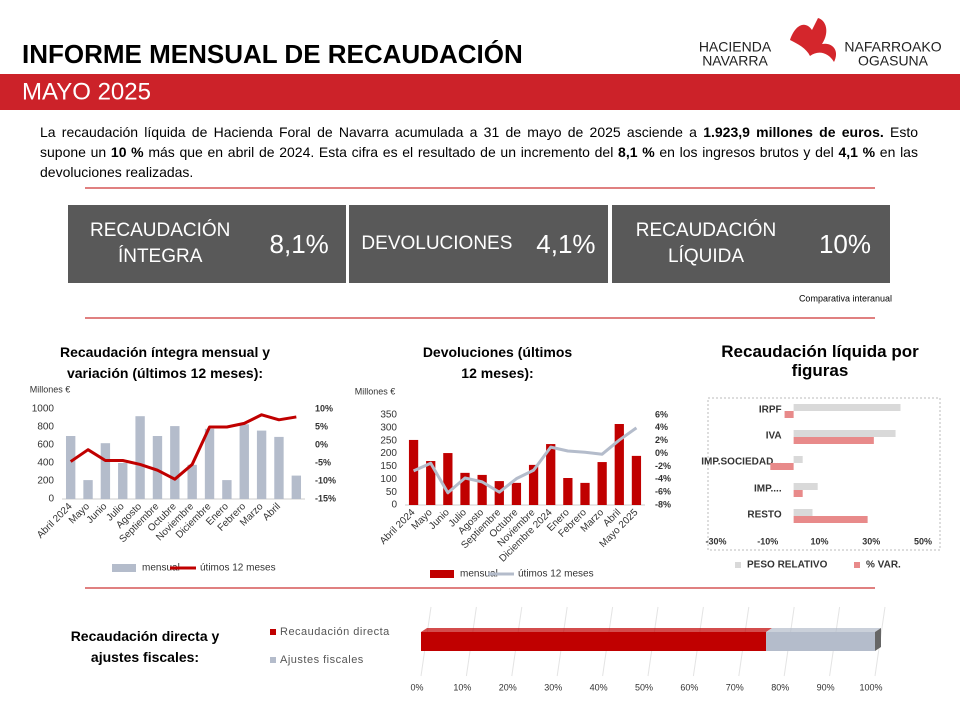  I want to click on x-tick-label: -30%, so click(715, 541).